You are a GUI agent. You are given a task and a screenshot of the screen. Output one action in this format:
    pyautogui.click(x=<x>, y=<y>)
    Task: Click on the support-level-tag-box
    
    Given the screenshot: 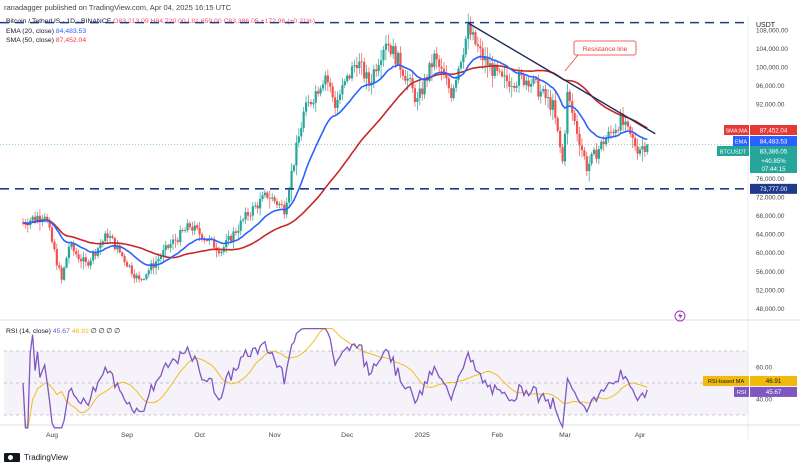 What is the action you would take?
    pyautogui.click(x=773, y=188)
    